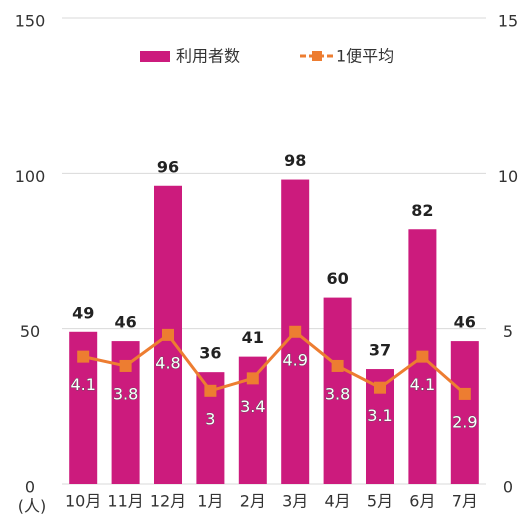  I want to click on line-value-label: 3.1, so click(379, 415).